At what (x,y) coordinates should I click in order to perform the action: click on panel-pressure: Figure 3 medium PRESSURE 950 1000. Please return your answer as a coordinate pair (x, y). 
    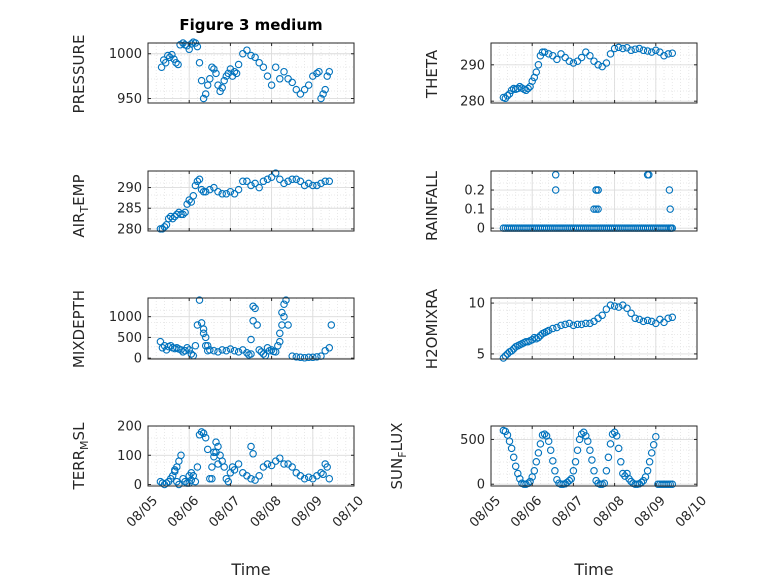
    Looking at the image, I should click on (212, 65).